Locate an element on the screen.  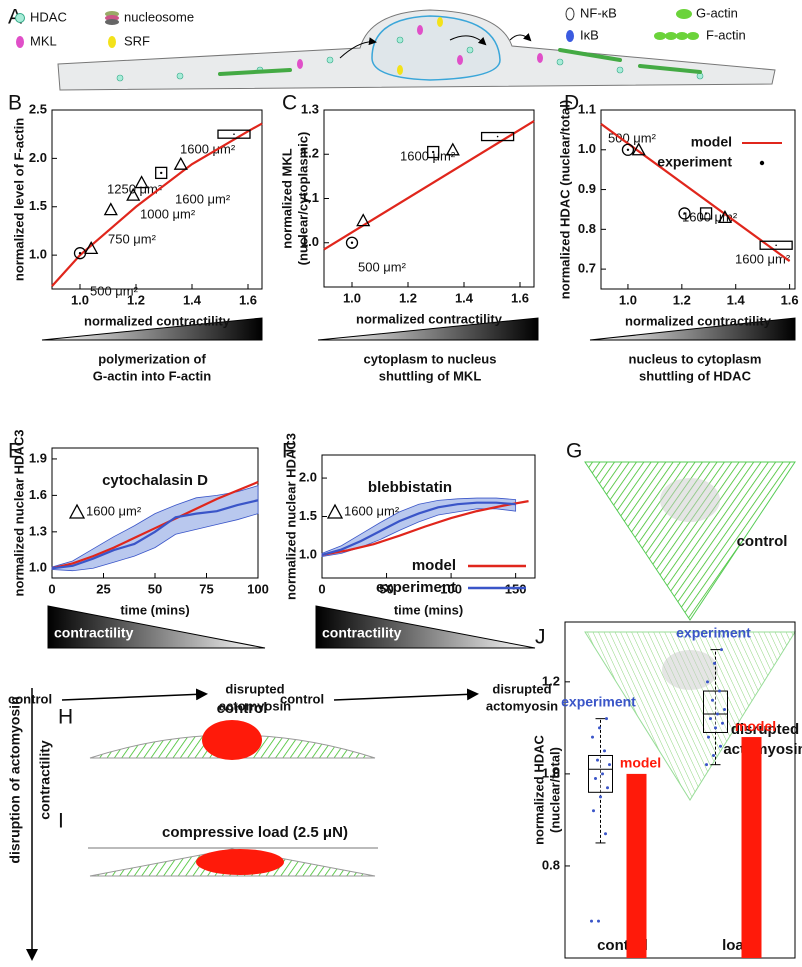
y-axis-label: (nuclear/cytoplasmic) is located at coordinates (302, 199).